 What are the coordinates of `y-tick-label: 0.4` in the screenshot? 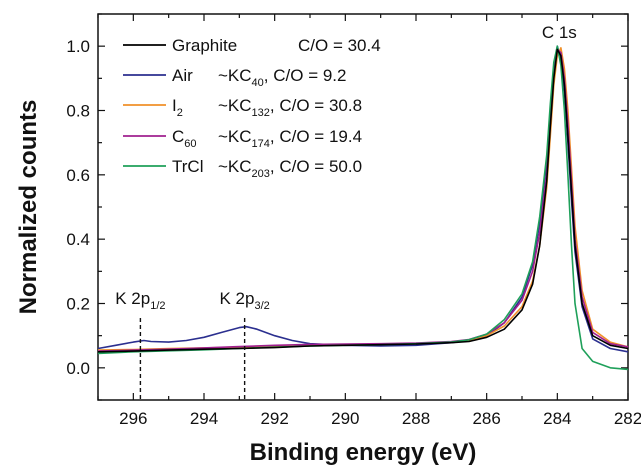 It's located at (78, 239).